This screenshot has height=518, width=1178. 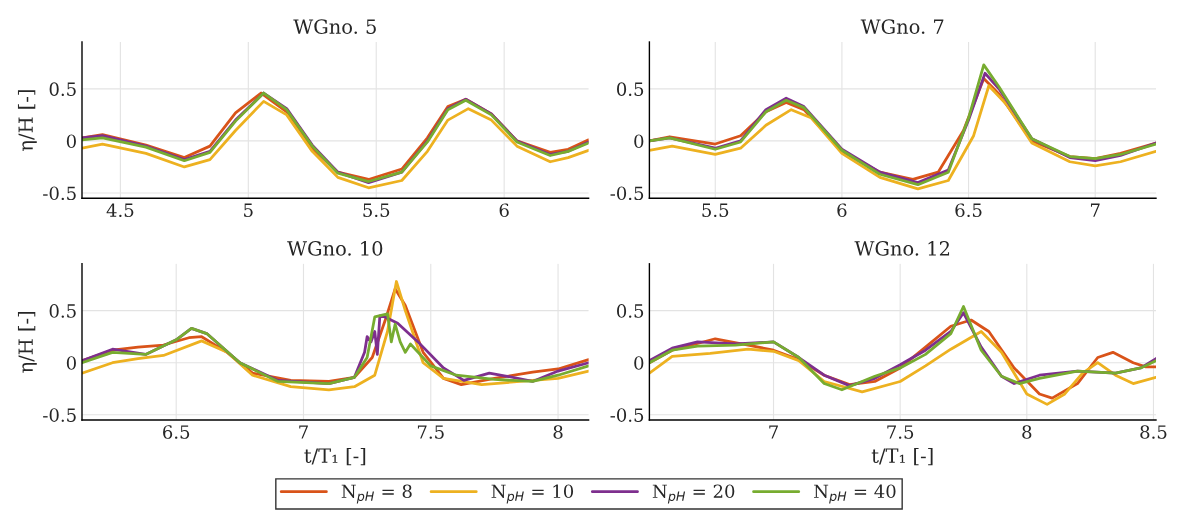 What do you see at coordinates (693, 494) in the screenshot?
I see `legend-label: N$_{pH}$ = 20` at bounding box center [693, 494].